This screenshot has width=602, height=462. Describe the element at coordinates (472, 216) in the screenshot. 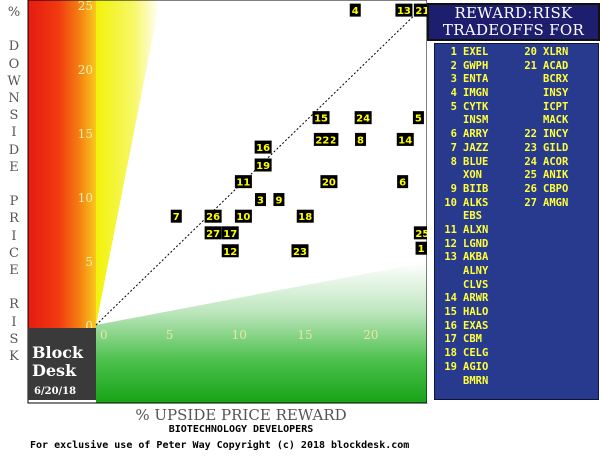

I see `legend-item-ticker: EBS` at that location.